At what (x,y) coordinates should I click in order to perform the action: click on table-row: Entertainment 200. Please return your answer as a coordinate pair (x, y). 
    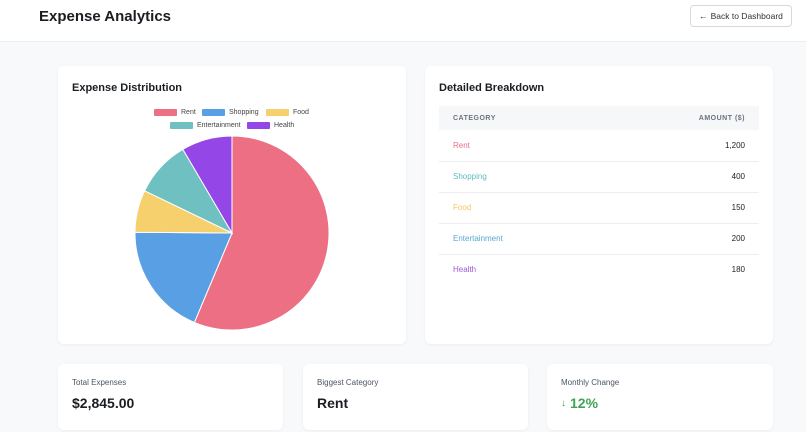
    Looking at the image, I should click on (599, 239).